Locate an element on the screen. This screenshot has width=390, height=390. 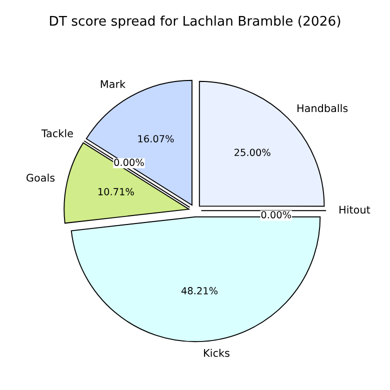
data-label: 48.21% is located at coordinates (199, 290).